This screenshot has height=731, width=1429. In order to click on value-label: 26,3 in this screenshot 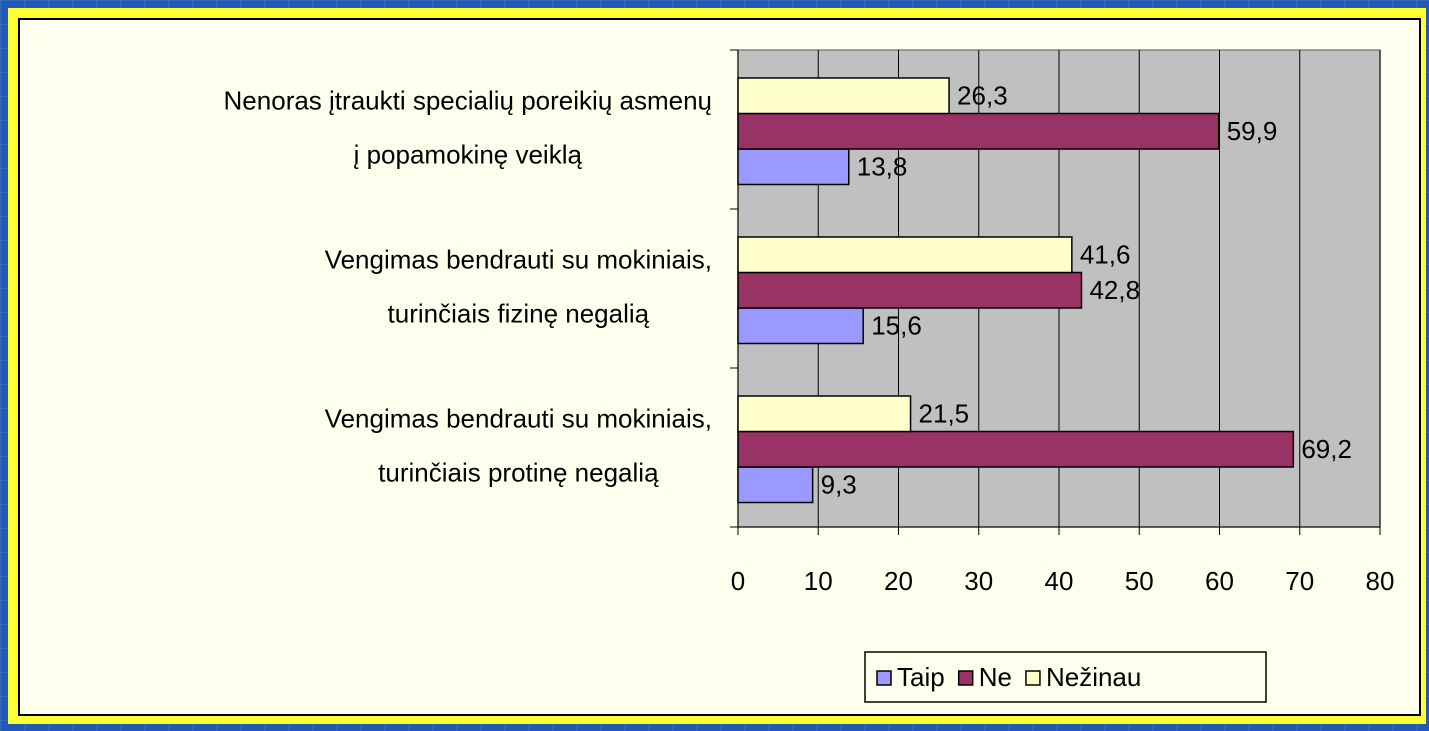, I will do `click(982, 96)`.